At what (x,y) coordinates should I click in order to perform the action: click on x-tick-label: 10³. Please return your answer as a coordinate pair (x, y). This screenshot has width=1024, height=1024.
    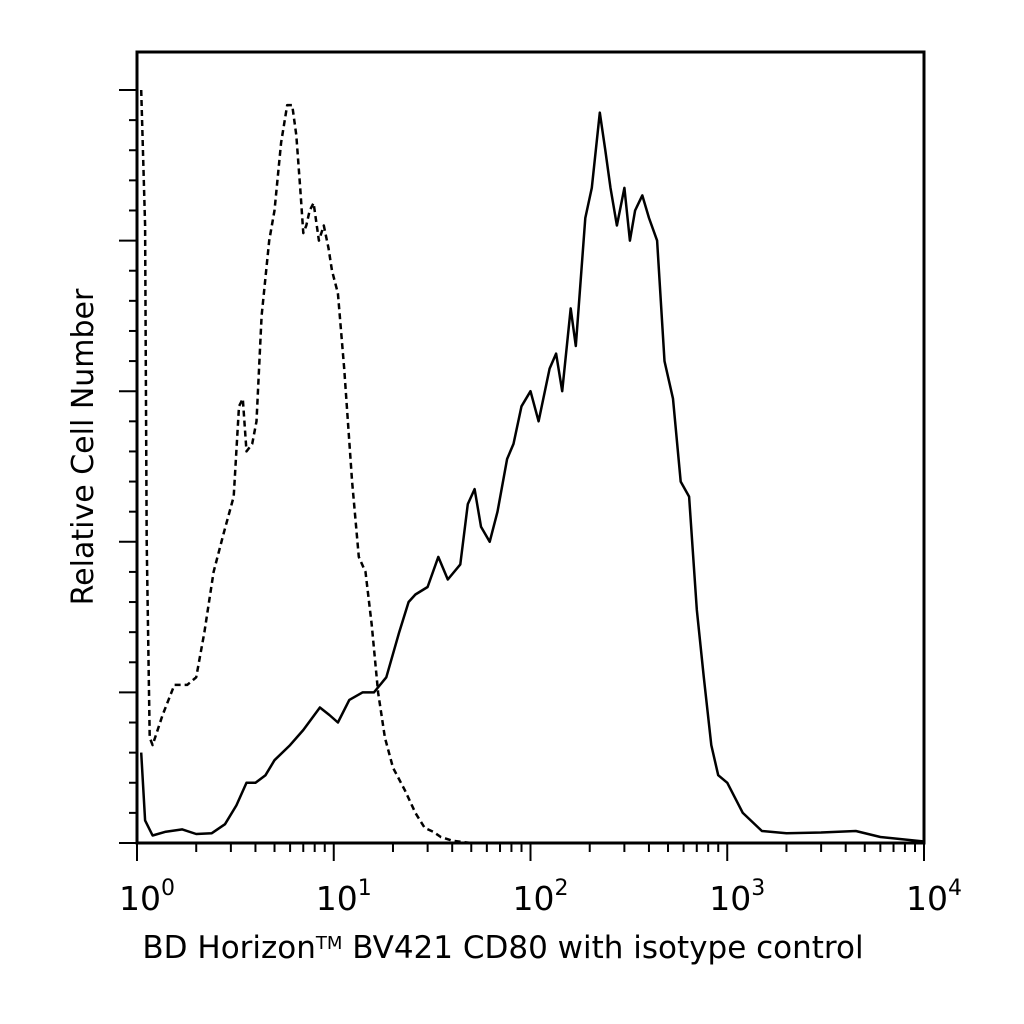
    Looking at the image, I should click on (737, 897).